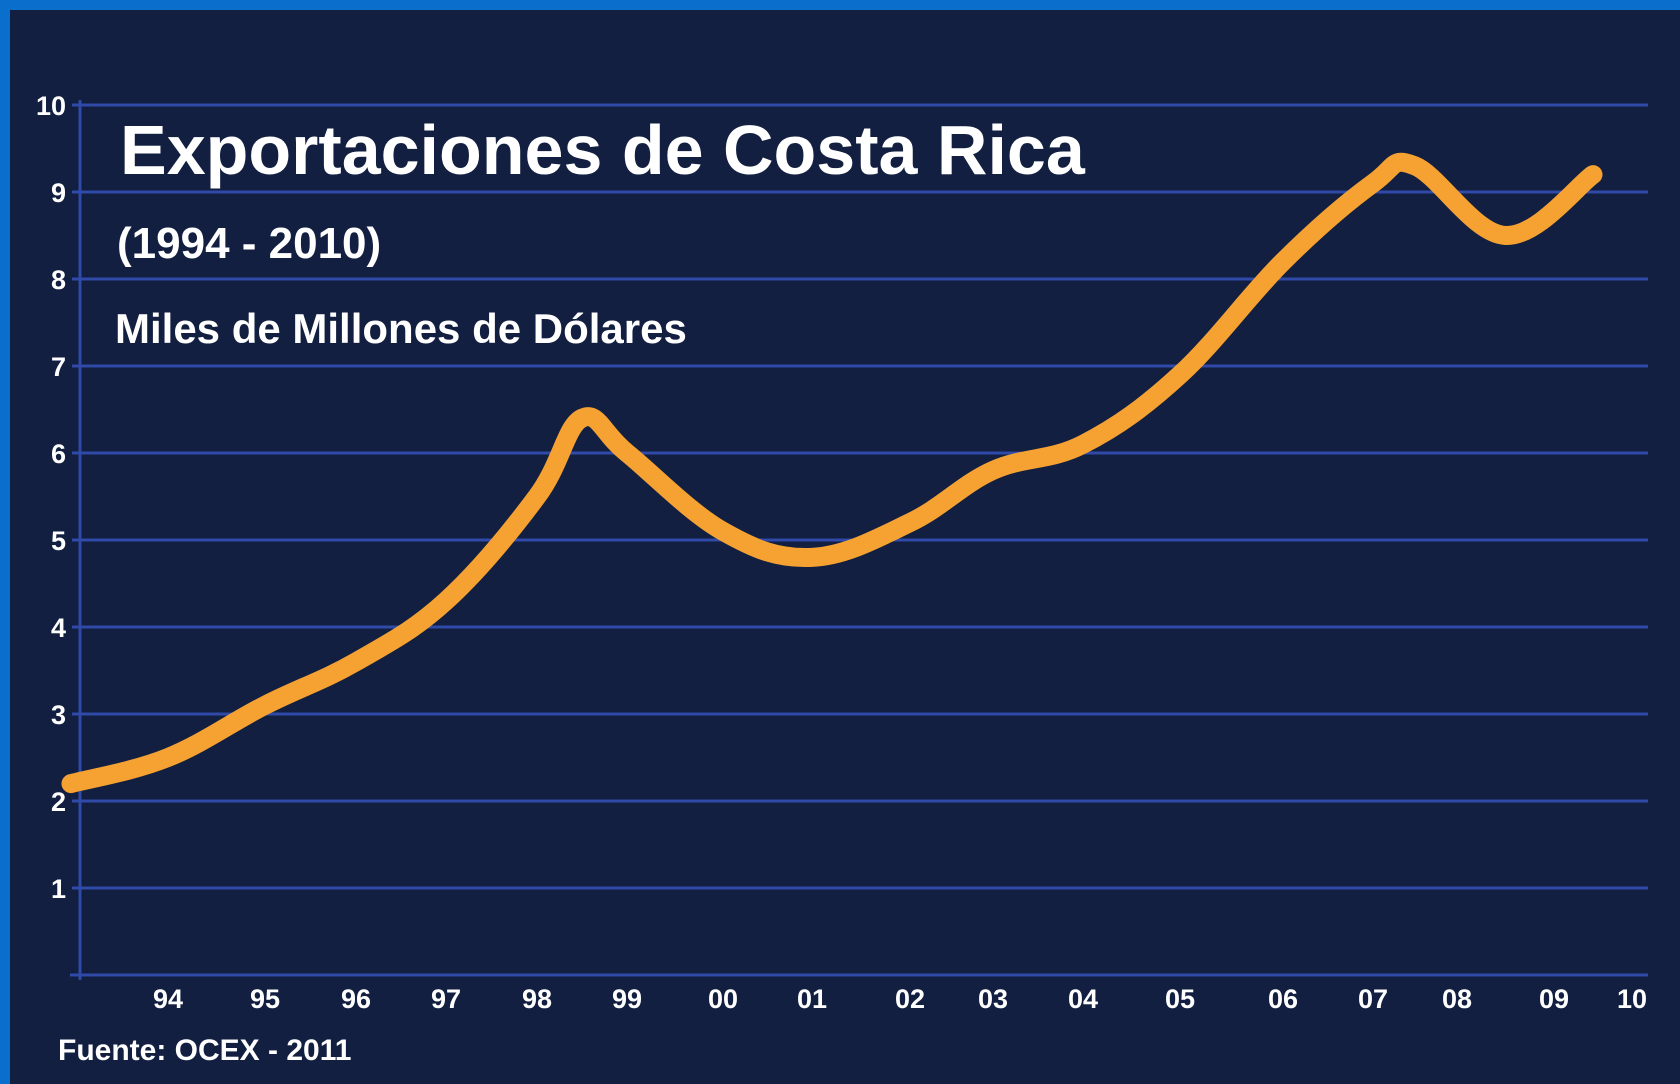 The image size is (1680, 1084). I want to click on y-tick-label: 9, so click(58, 193).